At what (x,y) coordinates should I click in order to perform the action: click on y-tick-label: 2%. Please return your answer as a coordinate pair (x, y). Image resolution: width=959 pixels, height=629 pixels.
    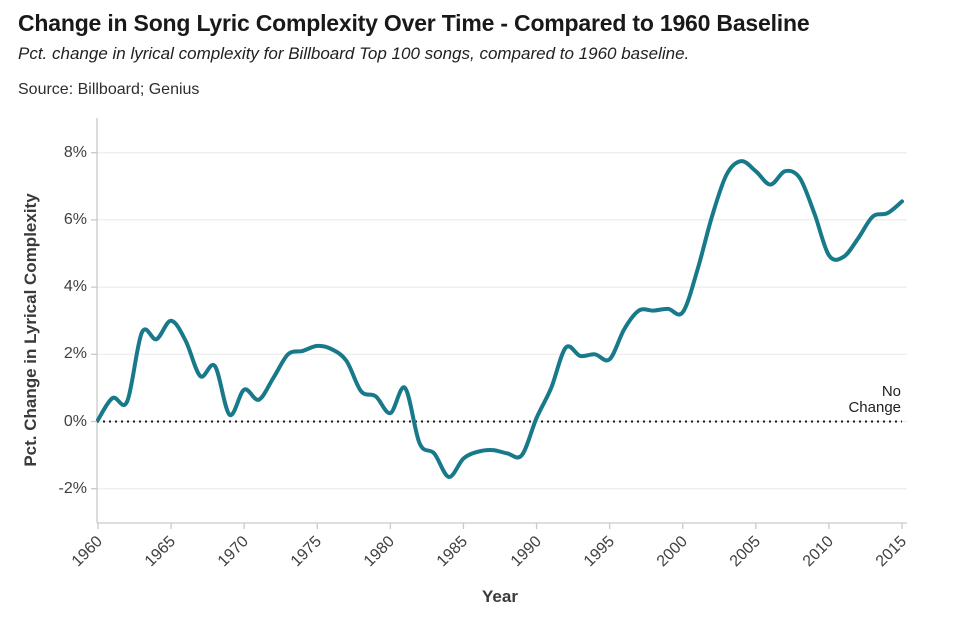
    Looking at the image, I should click on (75, 354).